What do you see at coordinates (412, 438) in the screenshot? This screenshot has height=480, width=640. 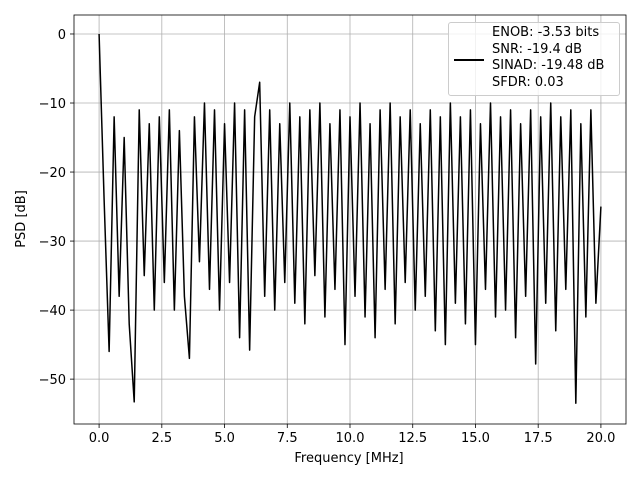 I see `x-tick-label: 12.5` at bounding box center [412, 438].